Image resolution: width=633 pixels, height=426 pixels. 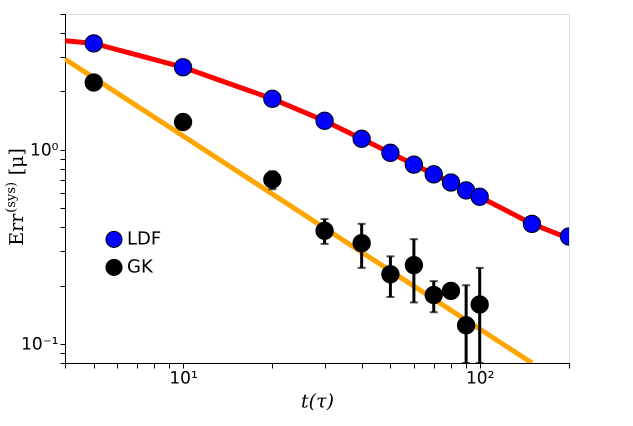 What do you see at coordinates (183, 378) in the screenshot?
I see `x-tick-label: 10¹` at bounding box center [183, 378].